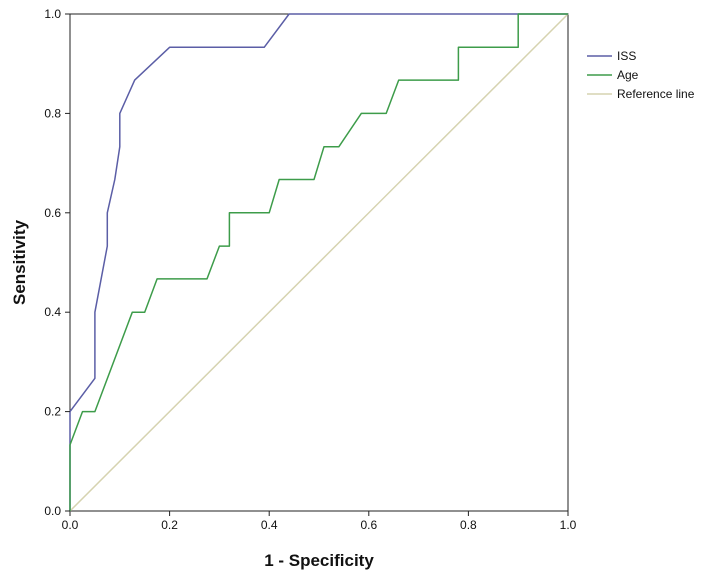 The image size is (712, 582). Describe the element at coordinates (628, 75) in the screenshot. I see `legend-label: Age` at that location.